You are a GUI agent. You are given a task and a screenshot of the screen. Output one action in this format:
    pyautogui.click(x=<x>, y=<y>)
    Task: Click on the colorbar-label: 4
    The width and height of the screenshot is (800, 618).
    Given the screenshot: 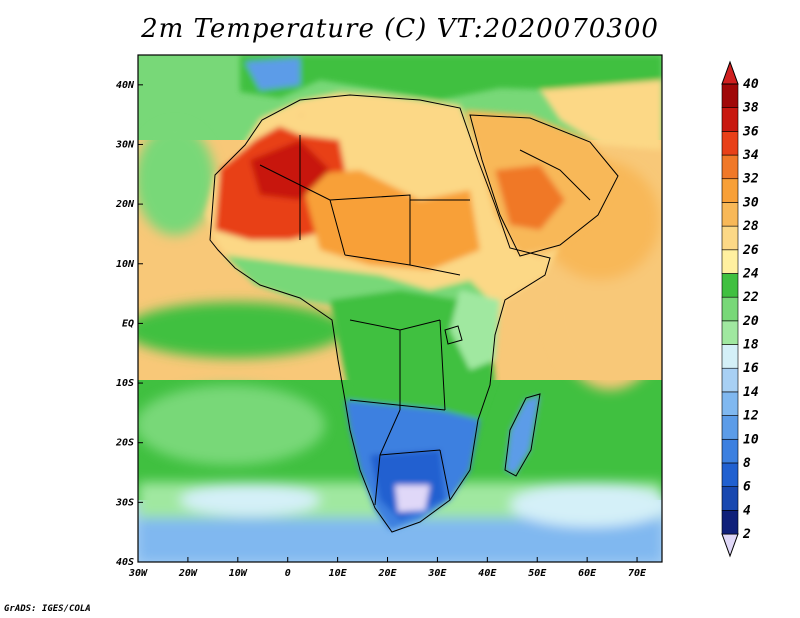 What is the action you would take?
    pyautogui.click(x=747, y=510)
    